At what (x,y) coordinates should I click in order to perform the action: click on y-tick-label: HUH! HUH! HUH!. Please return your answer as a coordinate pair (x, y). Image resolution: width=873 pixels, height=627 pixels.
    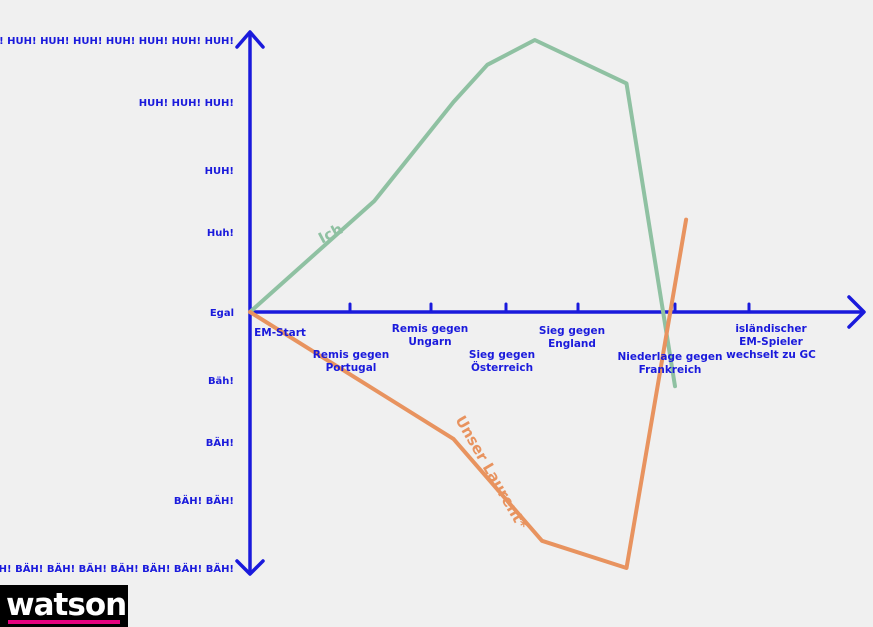
    Looking at the image, I should click on (186, 103).